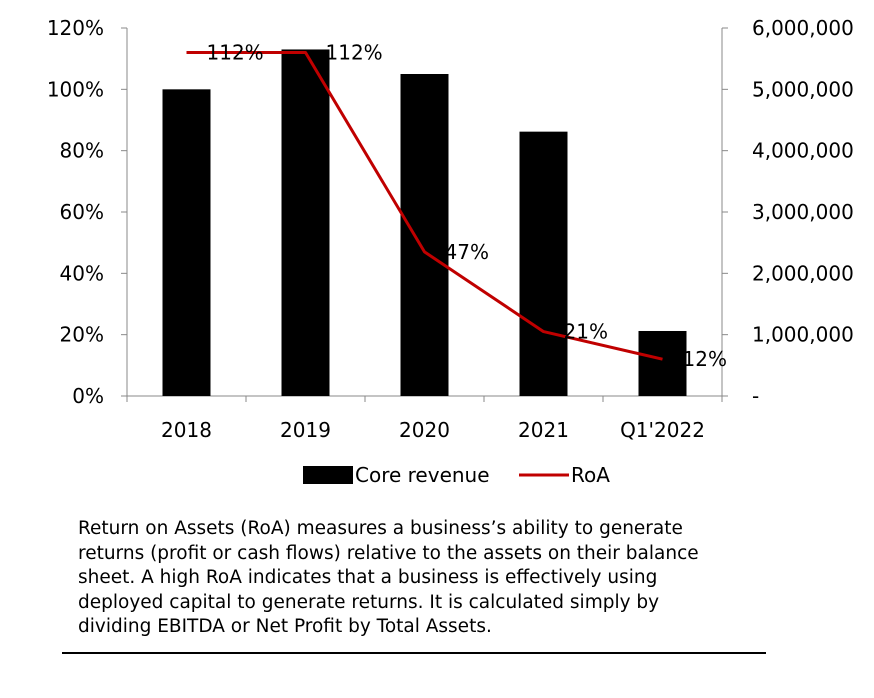  What do you see at coordinates (705, 359) in the screenshot?
I see `roa-data-label: 12%` at bounding box center [705, 359].